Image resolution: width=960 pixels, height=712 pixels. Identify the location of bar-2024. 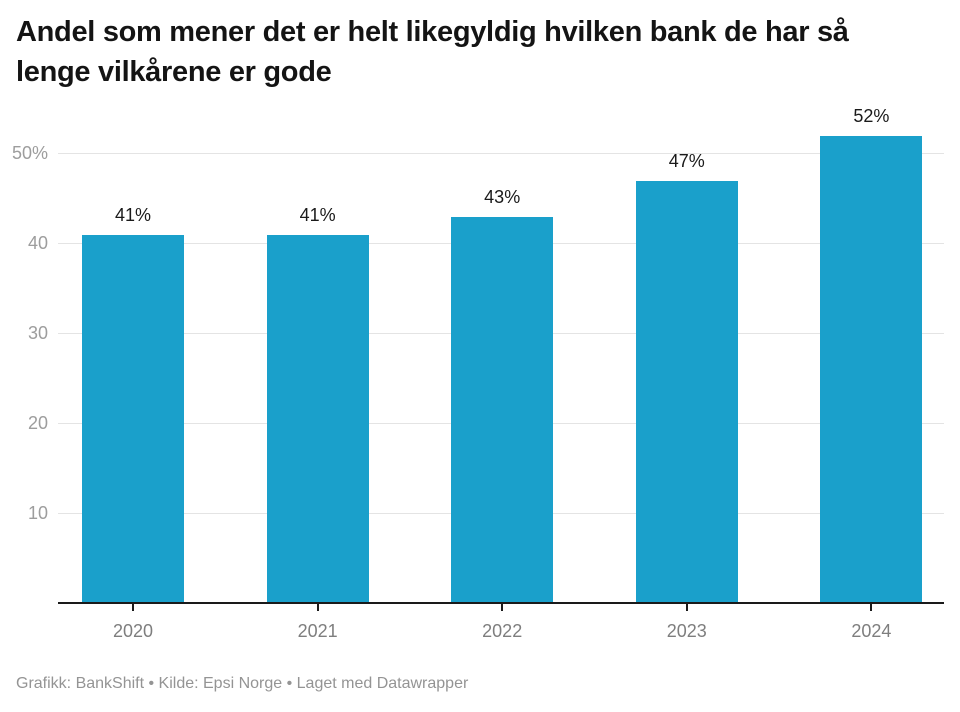
(871, 369).